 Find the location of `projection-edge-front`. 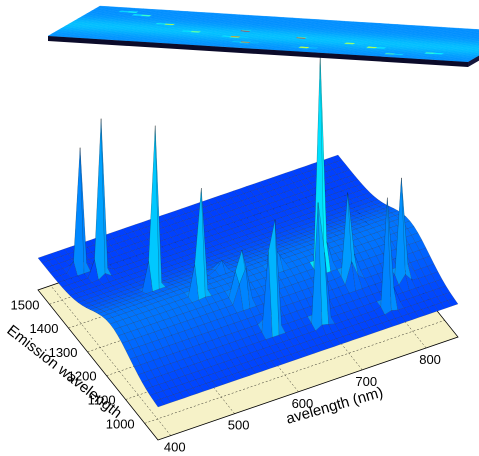

projection-edge-front is located at coordinates (258, 51).